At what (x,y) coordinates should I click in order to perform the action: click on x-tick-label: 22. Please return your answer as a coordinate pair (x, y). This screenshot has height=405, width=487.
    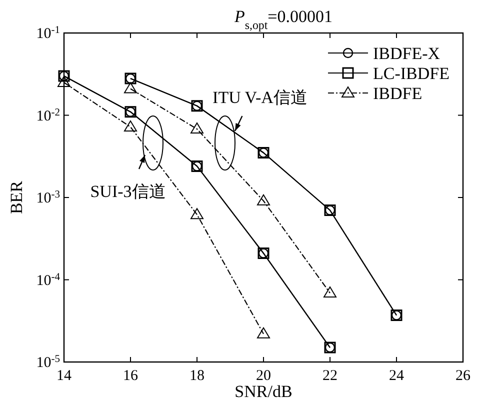
    Looking at the image, I should click on (330, 376).